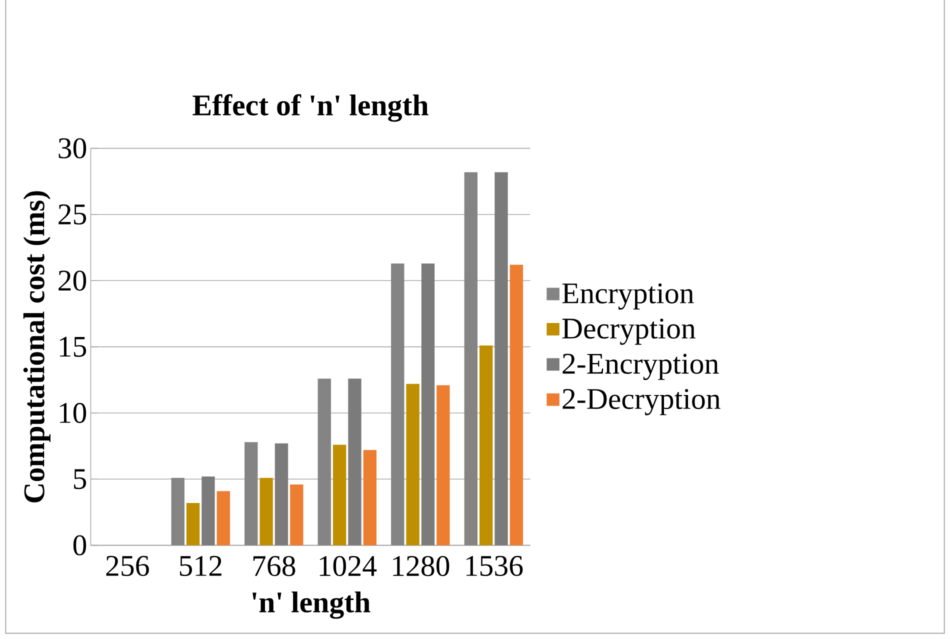 The width and height of the screenshot is (950, 639). Describe the element at coordinates (628, 296) in the screenshot. I see `legend-label: Encryption` at that location.